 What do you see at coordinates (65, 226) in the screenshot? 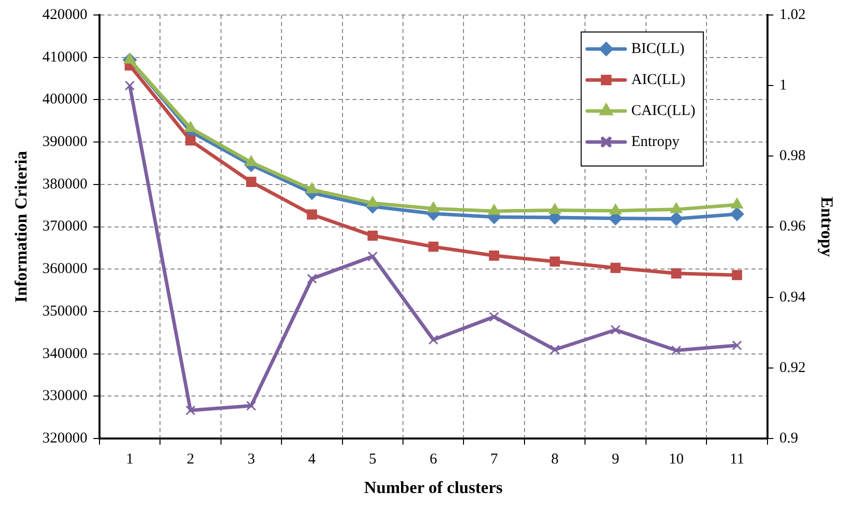
I see `y-tick-label: 370000` at bounding box center [65, 226].